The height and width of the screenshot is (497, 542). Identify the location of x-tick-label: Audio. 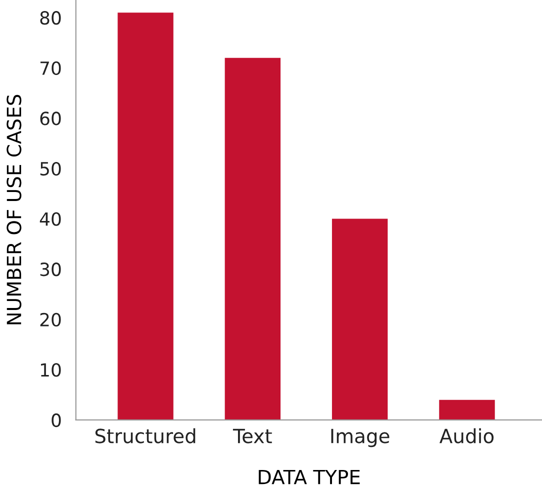
(467, 436).